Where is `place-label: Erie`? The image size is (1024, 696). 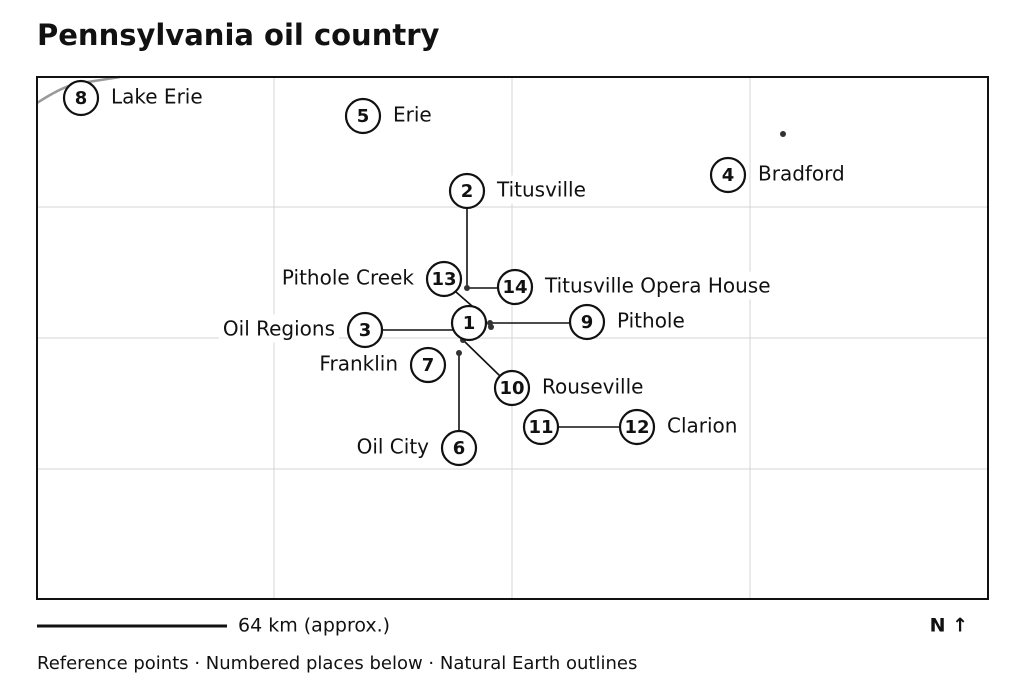
place-label: Erie is located at coordinates (412, 115).